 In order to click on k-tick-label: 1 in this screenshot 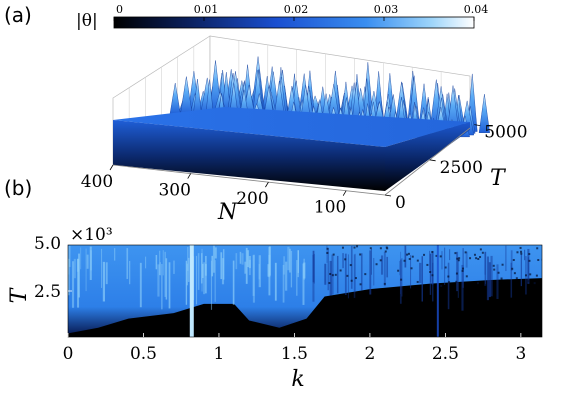, I will do `click(219, 354)`.